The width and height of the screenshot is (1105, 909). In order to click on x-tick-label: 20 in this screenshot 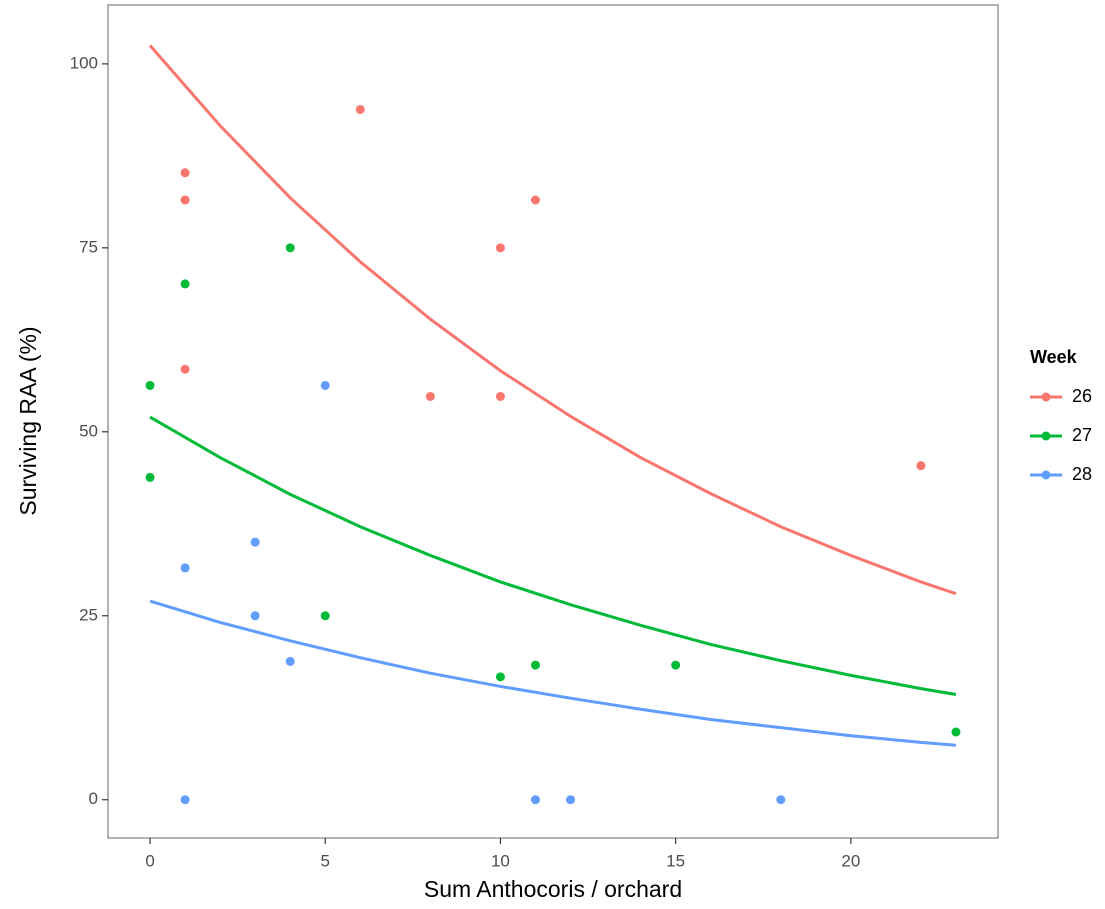, I will do `click(850, 860)`.